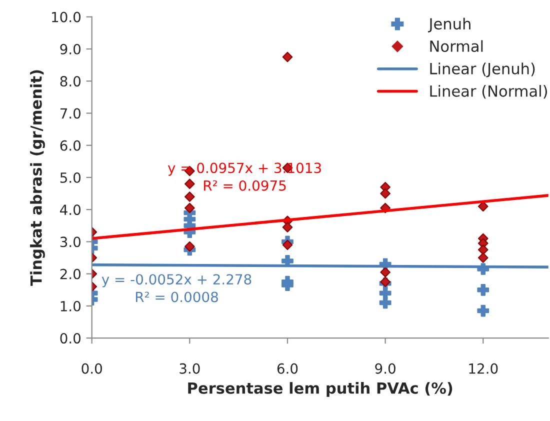 The height and width of the screenshot is (421, 550). Describe the element at coordinates (320, 389) in the screenshot. I see `x-axis-title: Persentase lem putih PVAc (%)` at that location.